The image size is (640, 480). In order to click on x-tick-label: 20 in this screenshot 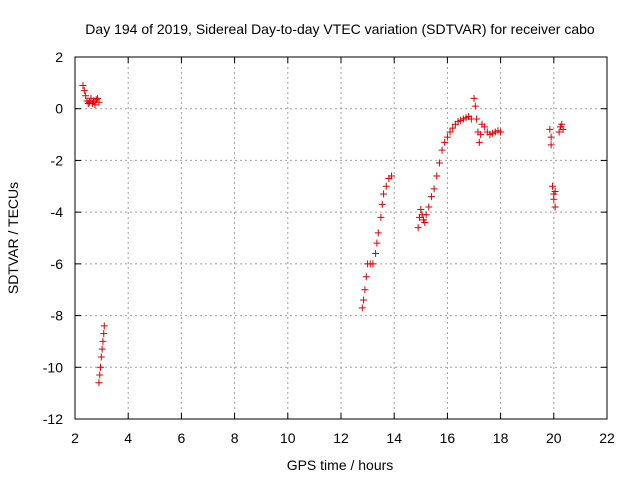, I will do `click(554, 438)`.